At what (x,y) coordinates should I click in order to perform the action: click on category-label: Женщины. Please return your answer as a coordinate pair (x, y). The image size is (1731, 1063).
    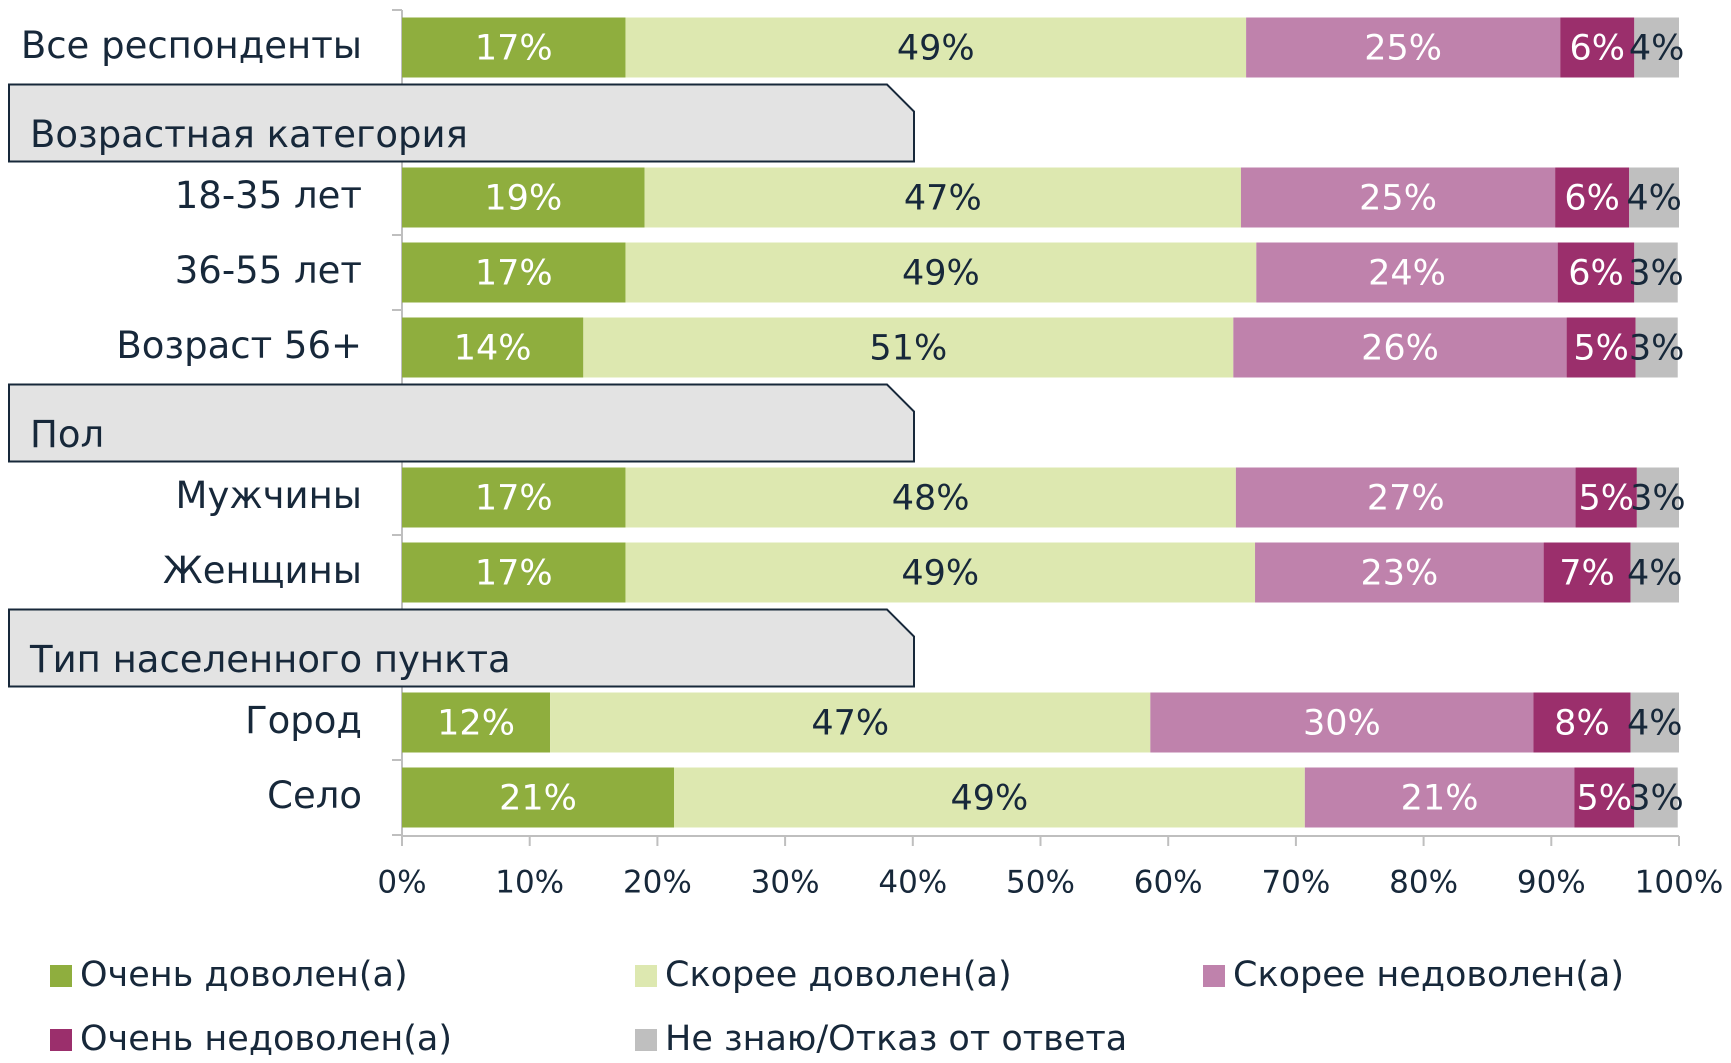
    Looking at the image, I should click on (262, 570).